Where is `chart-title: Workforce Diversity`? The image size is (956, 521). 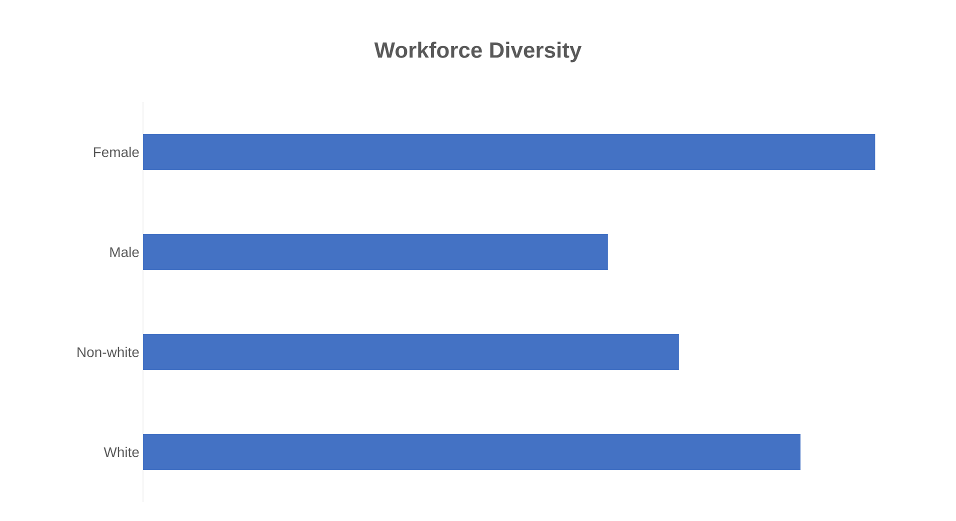 chart-title: Workforce Diversity is located at coordinates (478, 52).